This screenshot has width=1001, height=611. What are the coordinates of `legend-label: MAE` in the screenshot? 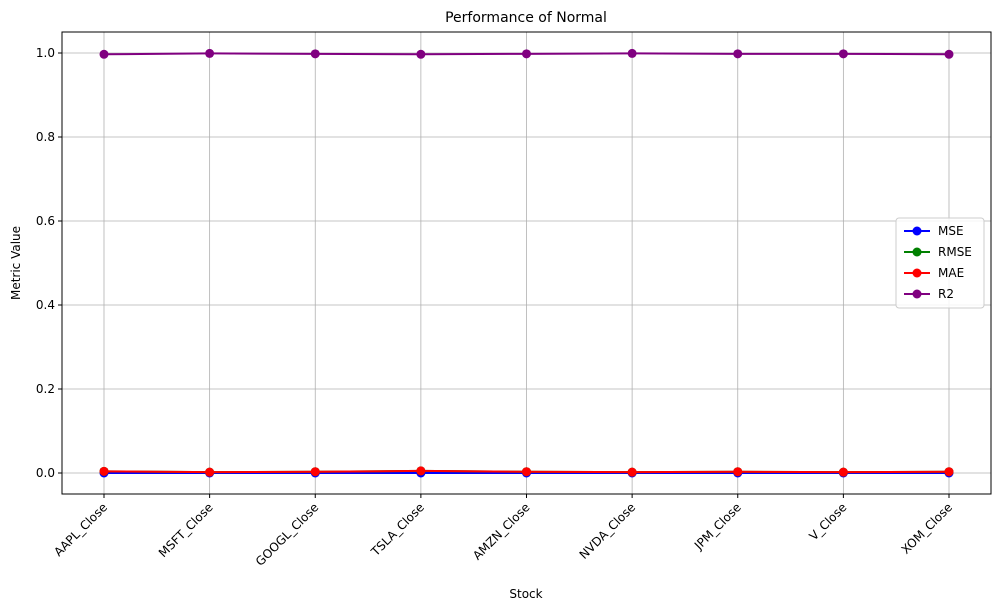 It's located at (951, 273).